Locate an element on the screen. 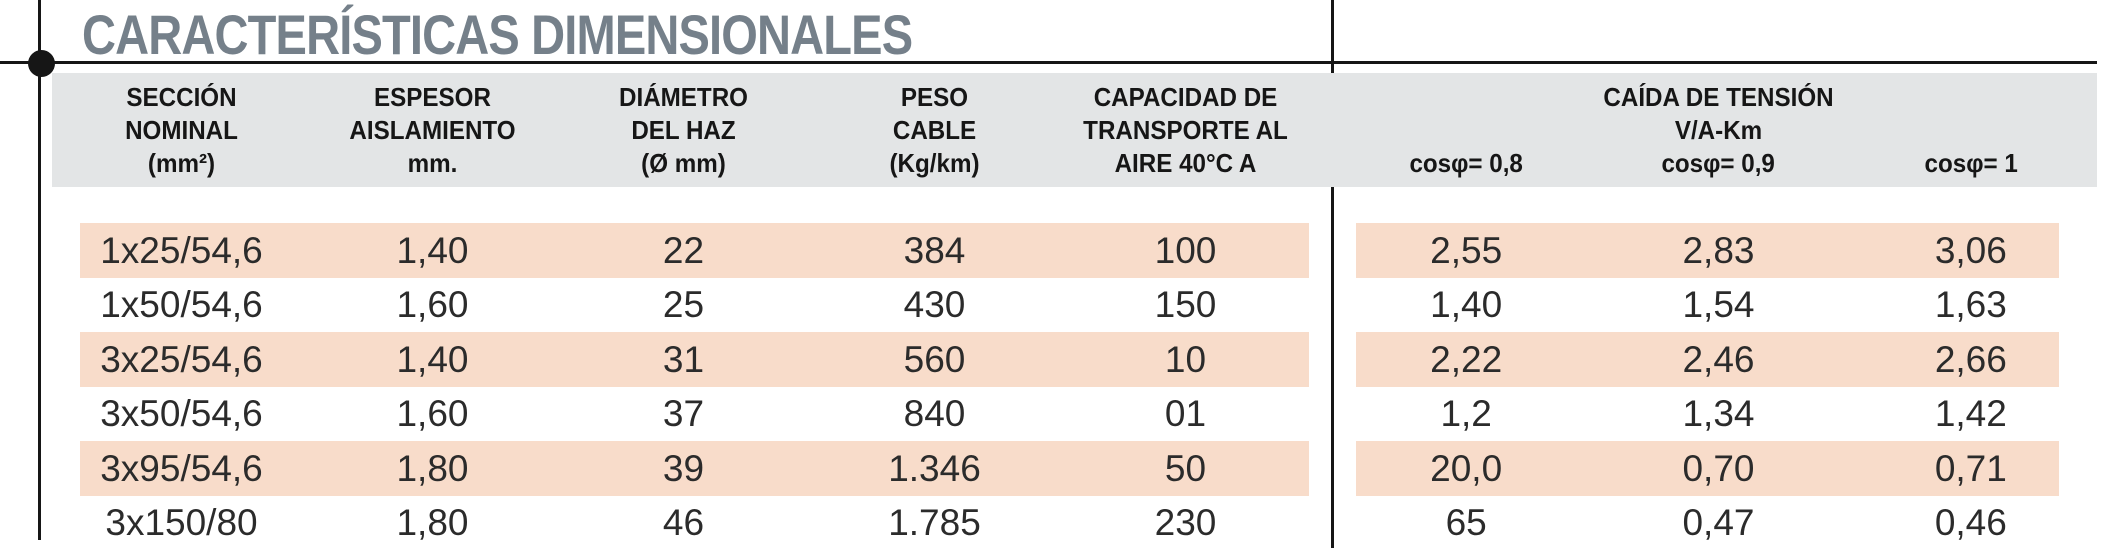 This screenshot has width=2108, height=548. cell-diametro: 39 is located at coordinates (683, 468).